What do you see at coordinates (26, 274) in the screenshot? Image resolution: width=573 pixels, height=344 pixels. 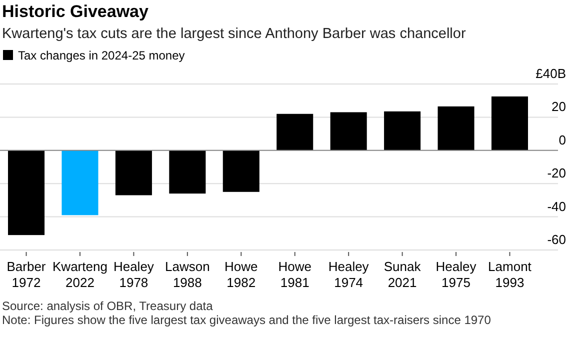 I see `x-tick-label: Barber 1972` at bounding box center [26, 274].